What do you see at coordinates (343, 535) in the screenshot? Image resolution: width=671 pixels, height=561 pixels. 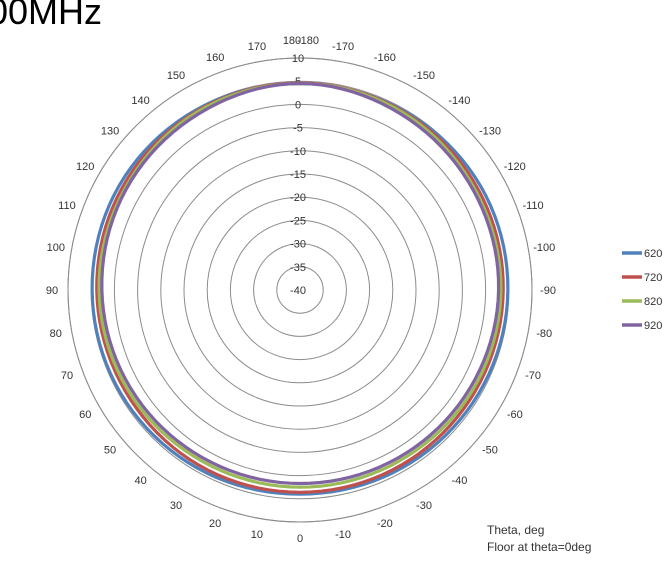 I see `angle-tick-label: -10` at bounding box center [343, 535].